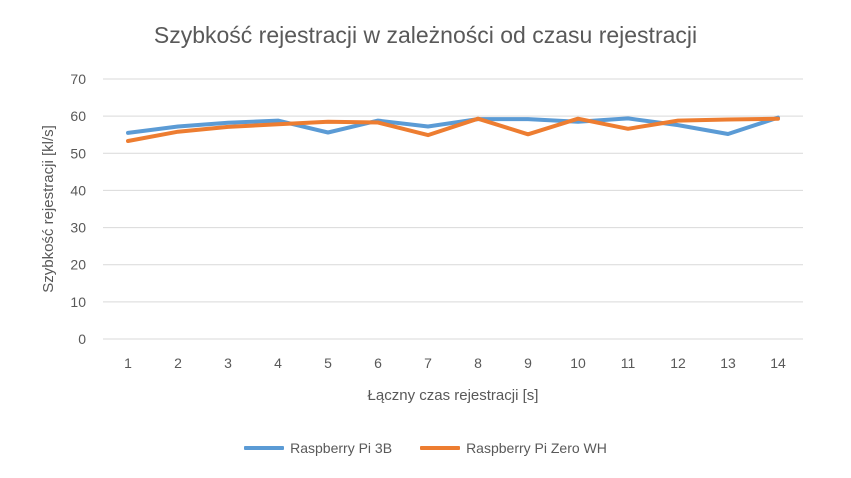 This screenshot has height=478, width=851. I want to click on x-tick-label: 2, so click(178, 363).